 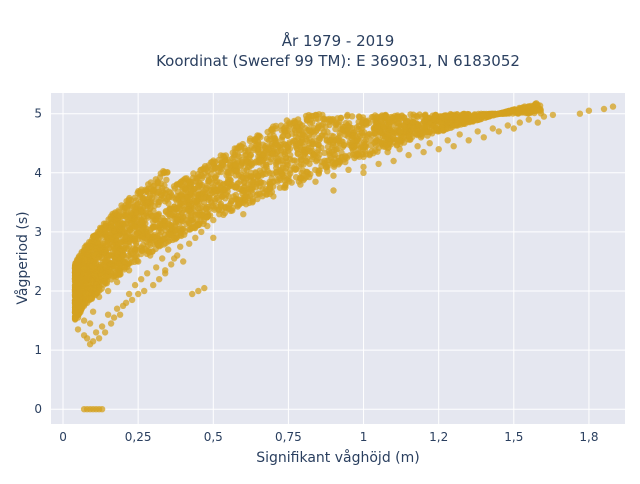 What do you see at coordinates (513, 437) in the screenshot?
I see `x-tick-label: 1,5` at bounding box center [513, 437].